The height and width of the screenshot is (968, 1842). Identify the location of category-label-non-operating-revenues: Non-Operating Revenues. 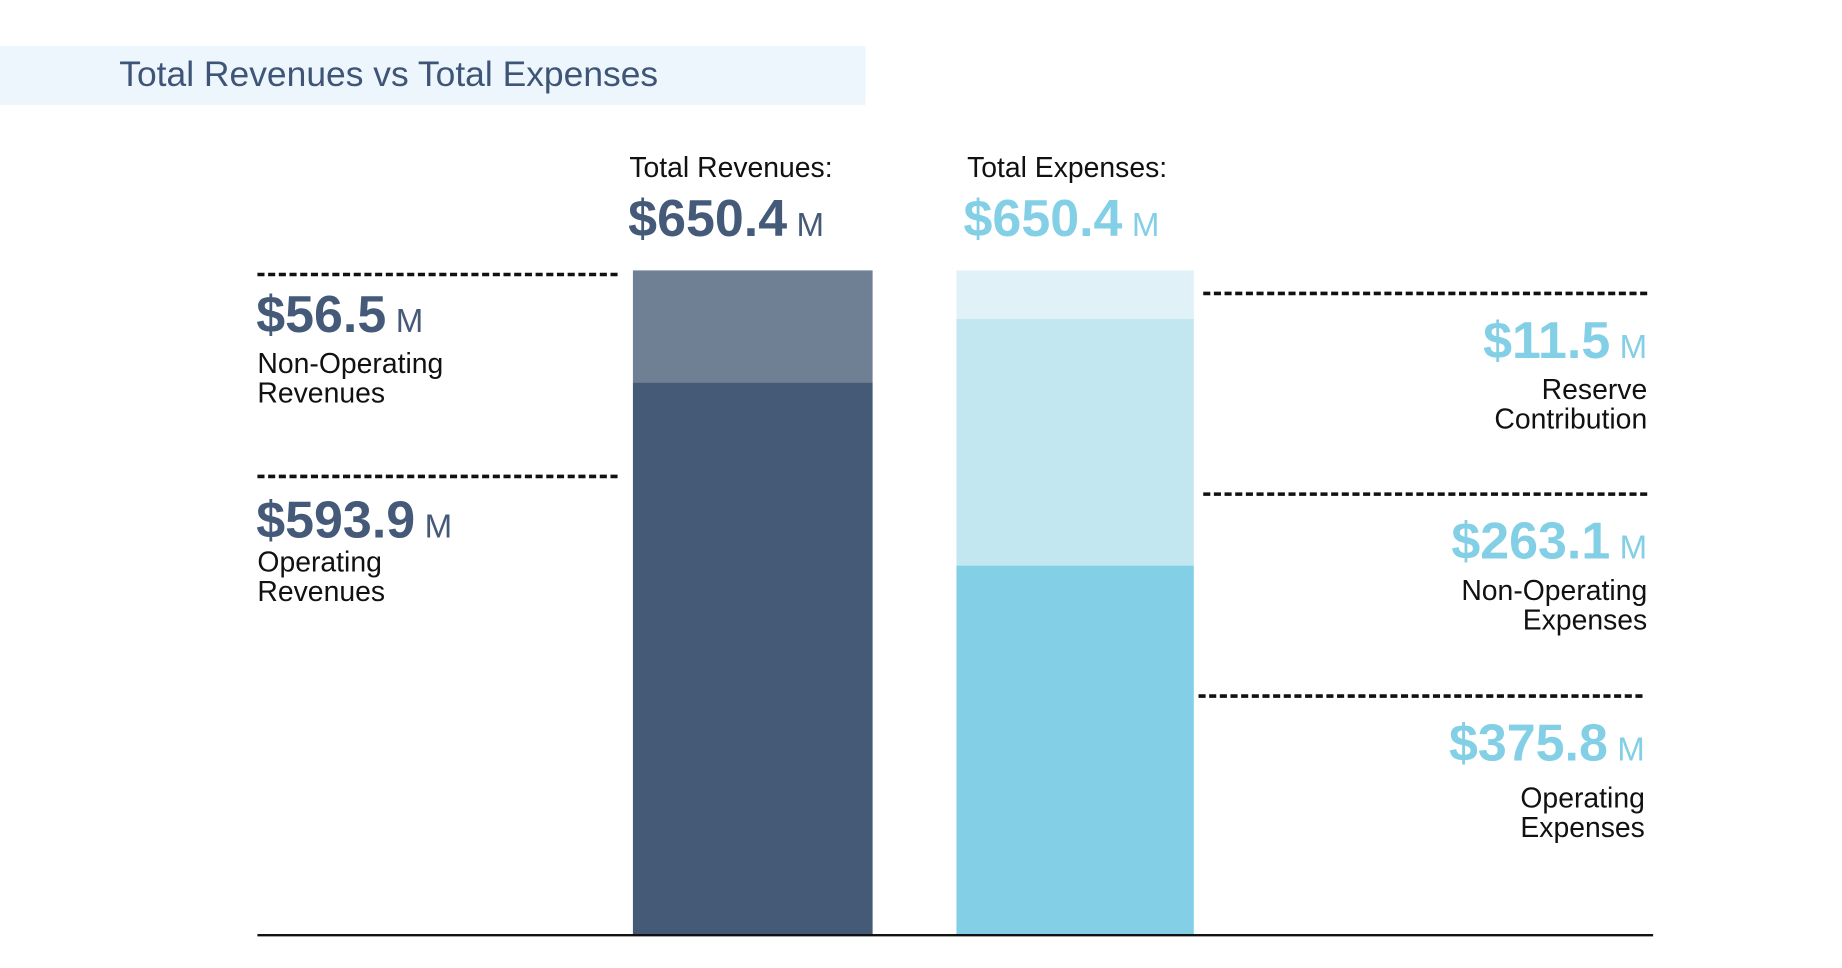
(350, 379).